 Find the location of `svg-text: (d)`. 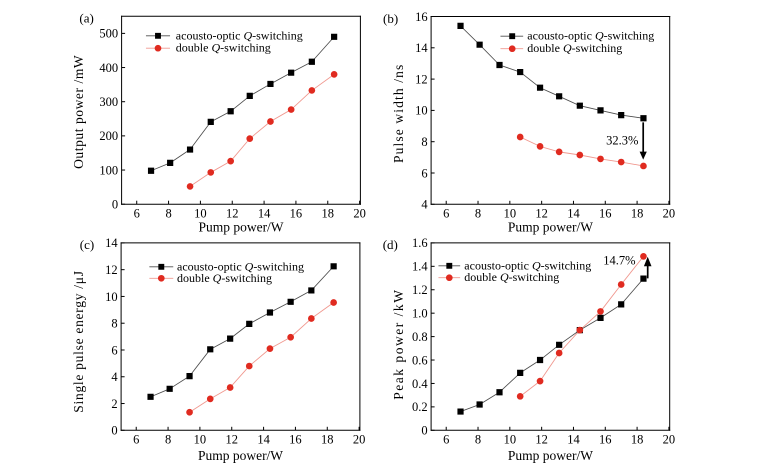

svg-text: (d) is located at coordinates (390, 244).